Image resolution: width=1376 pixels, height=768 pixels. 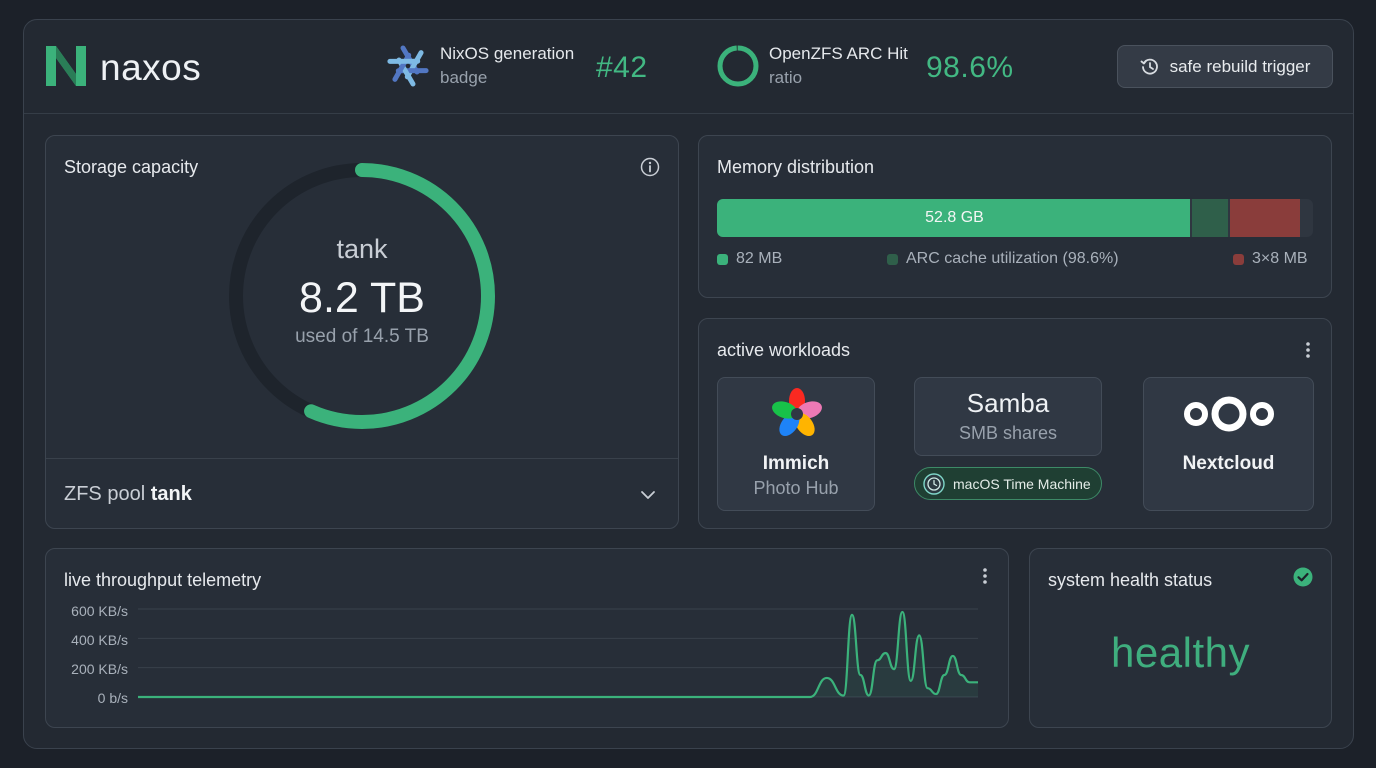 I want to click on legend-item-other: 3×8 MB, so click(x=1270, y=259).